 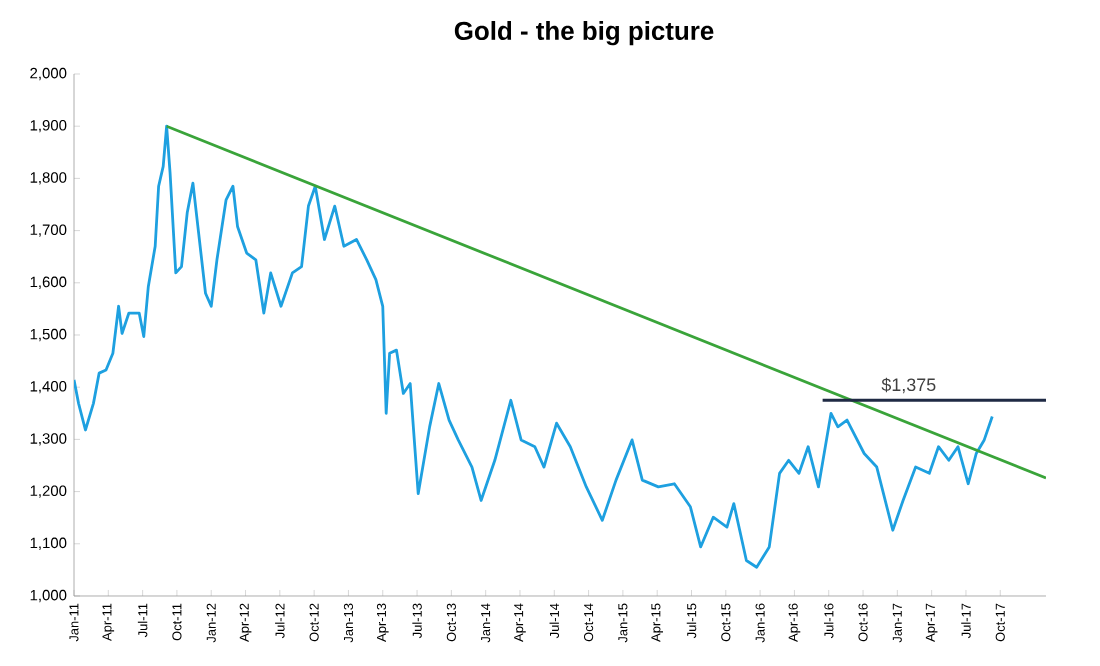 I want to click on annotation: $1,375, so click(x=908, y=385).